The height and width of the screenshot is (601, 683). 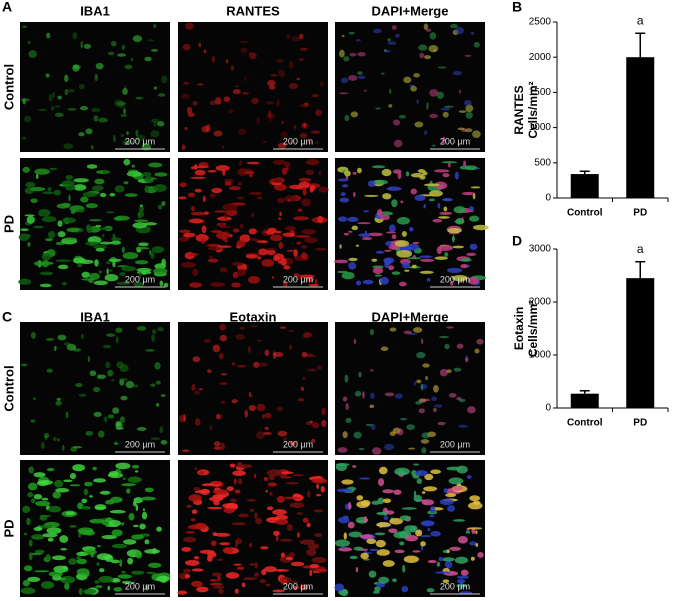 I want to click on micrograph, so click(x=94, y=224).